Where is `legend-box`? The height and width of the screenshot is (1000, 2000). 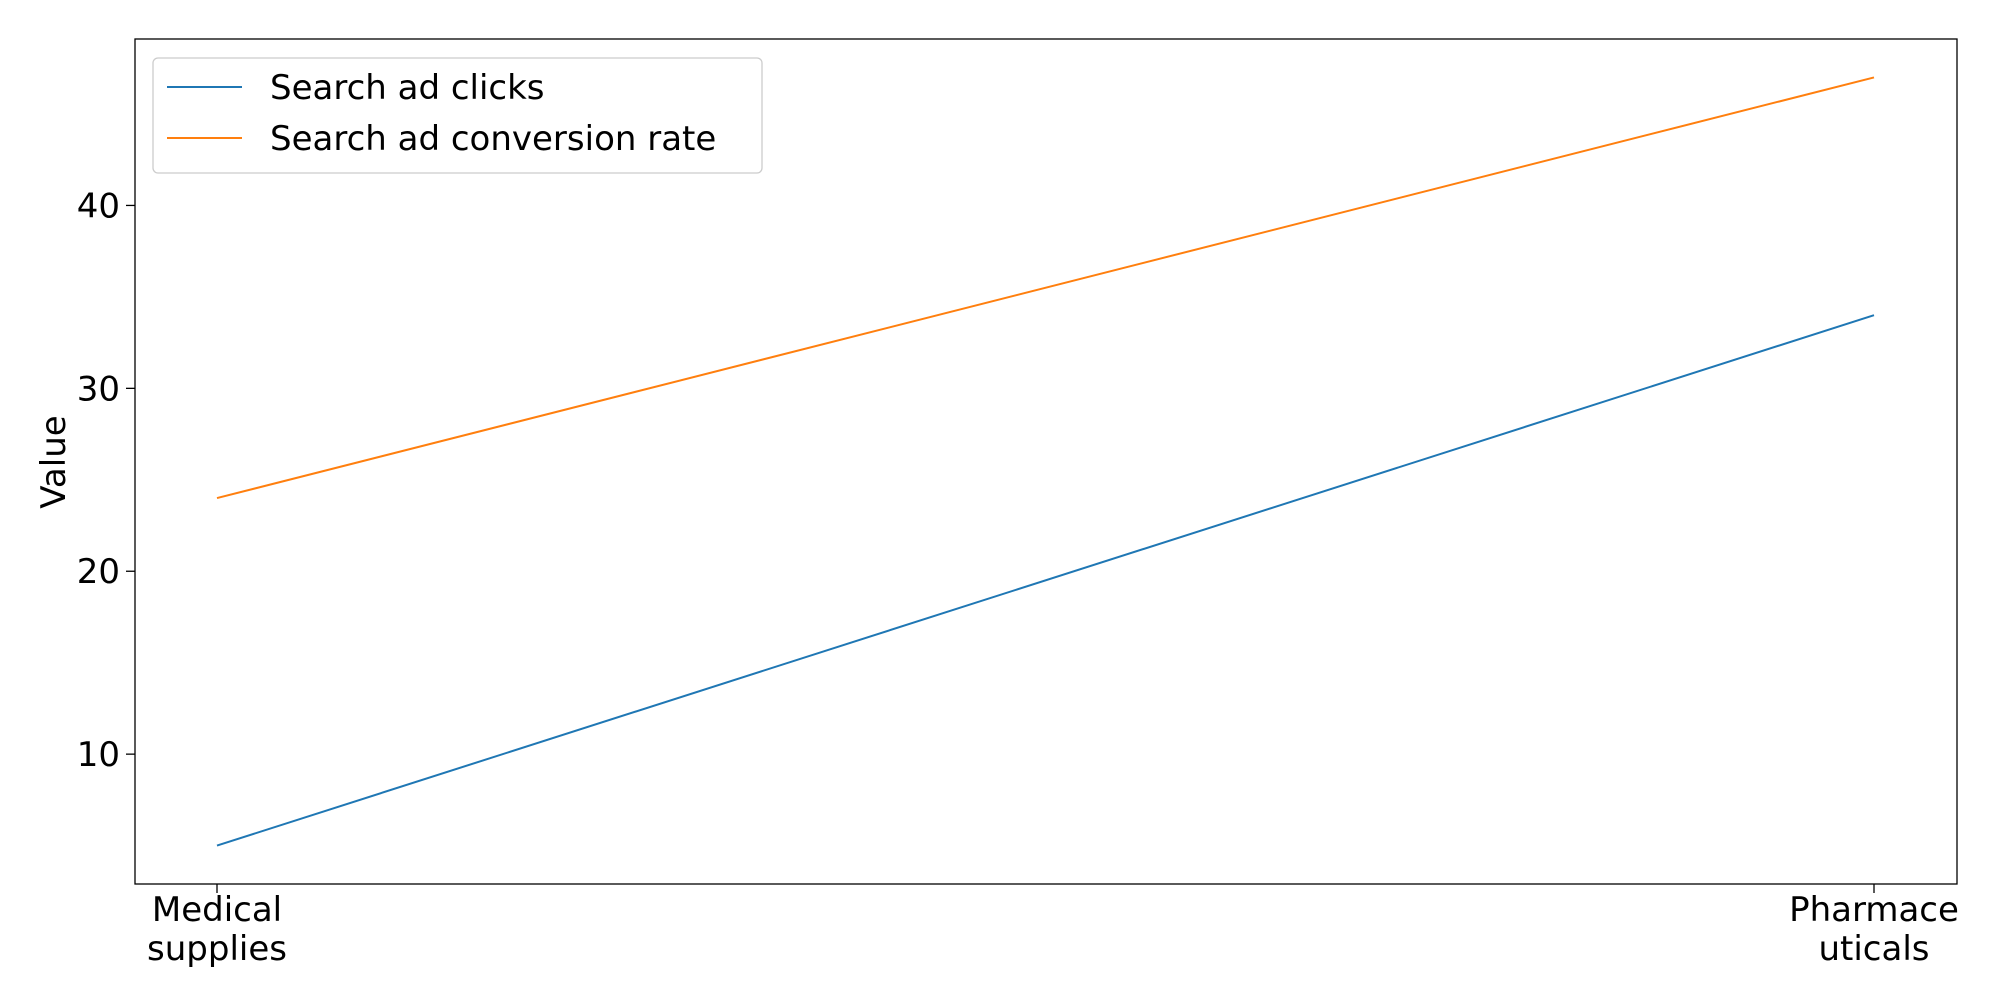 legend-box is located at coordinates (457, 115).